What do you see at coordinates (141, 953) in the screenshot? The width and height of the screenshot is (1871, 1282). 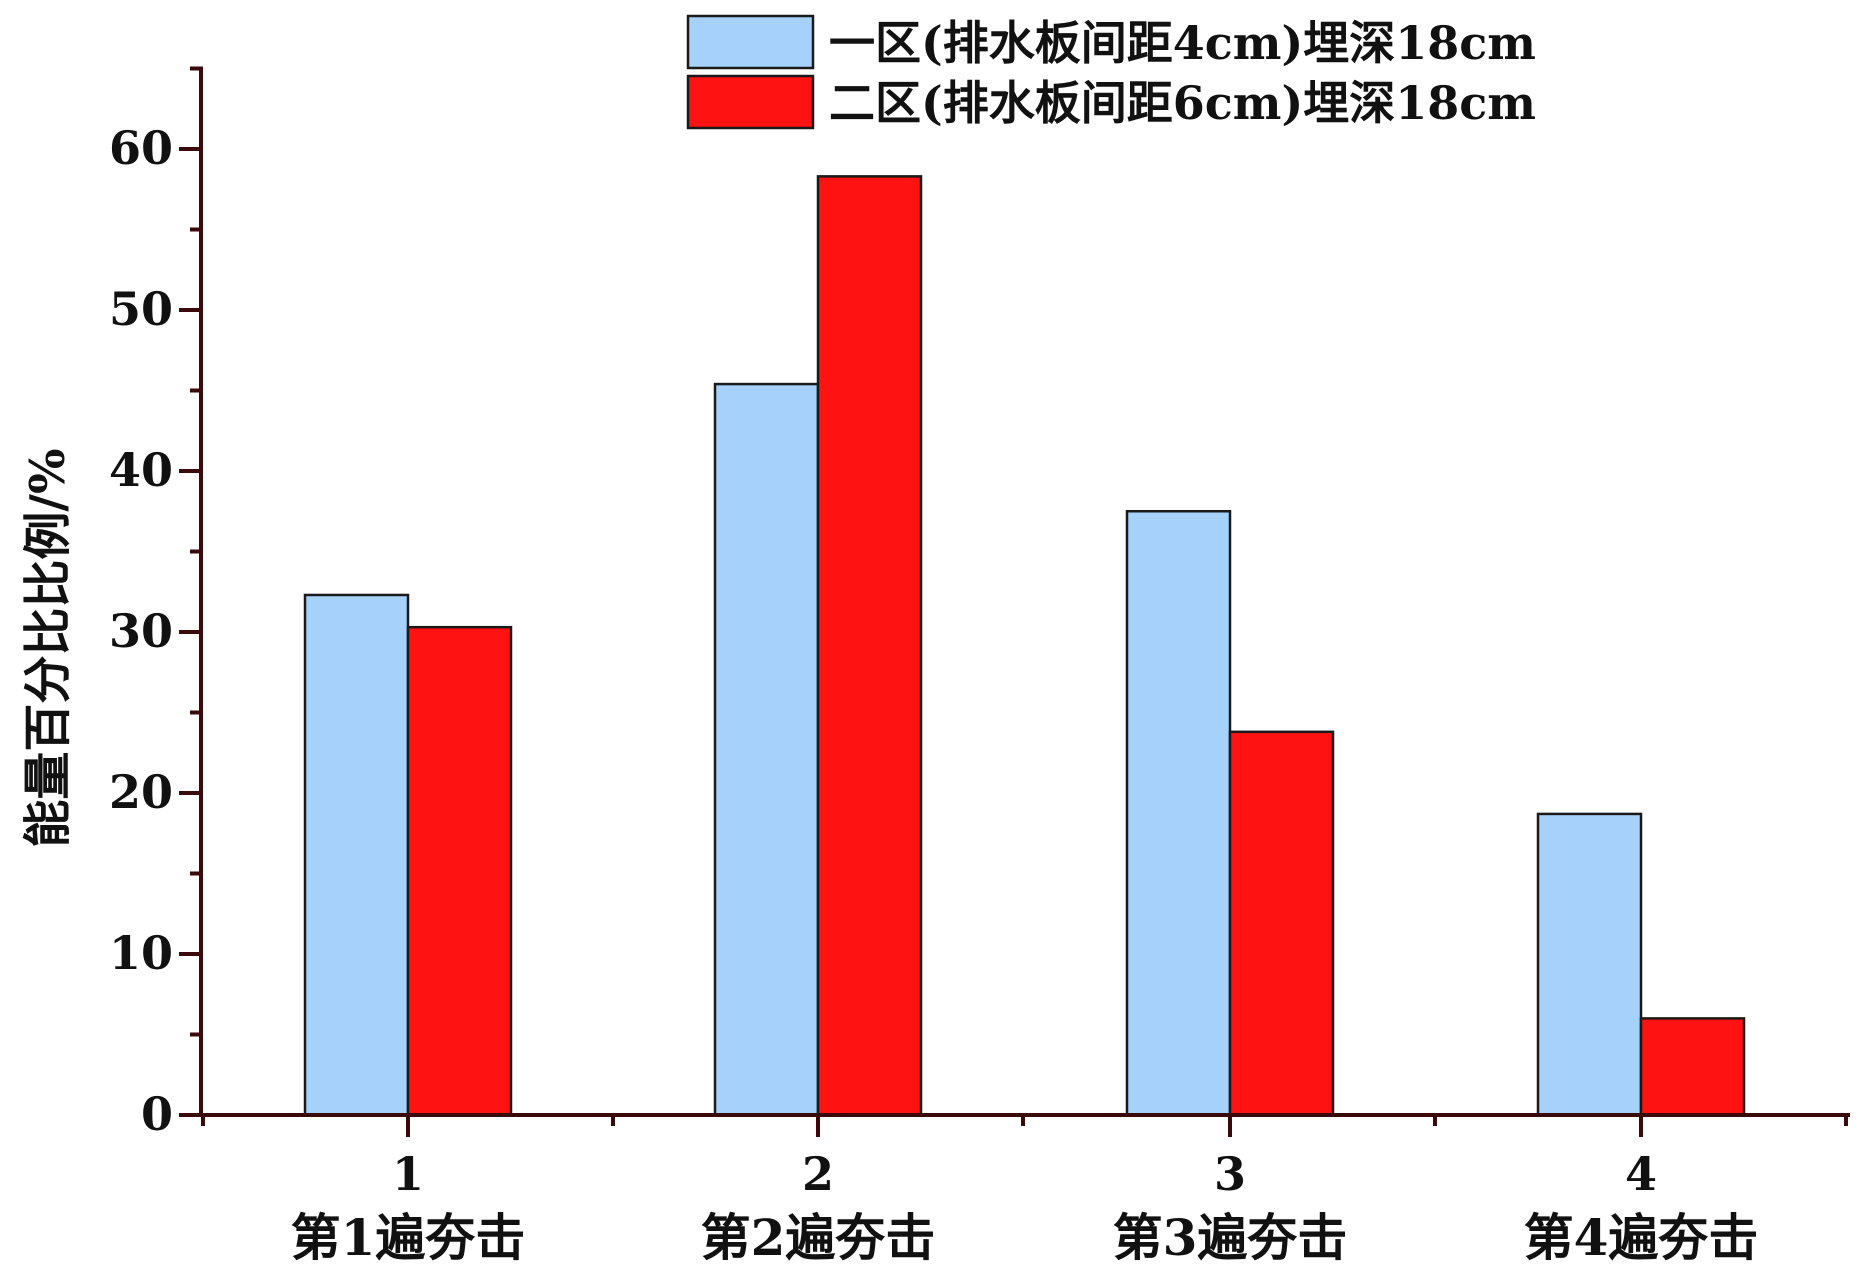 I see `y-tick-label: 10` at bounding box center [141, 953].